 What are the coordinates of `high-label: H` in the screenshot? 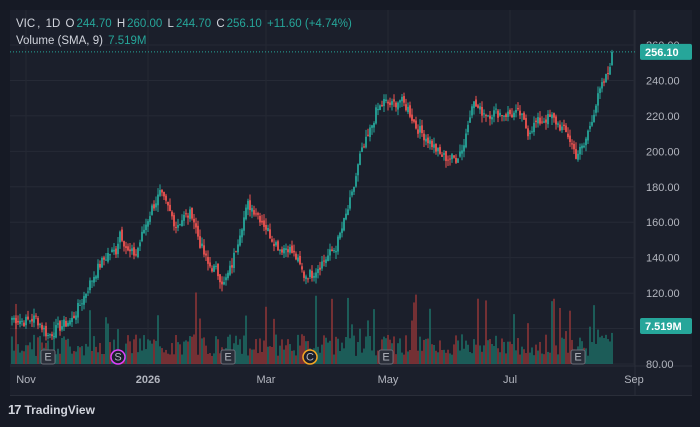 It's located at (121, 24).